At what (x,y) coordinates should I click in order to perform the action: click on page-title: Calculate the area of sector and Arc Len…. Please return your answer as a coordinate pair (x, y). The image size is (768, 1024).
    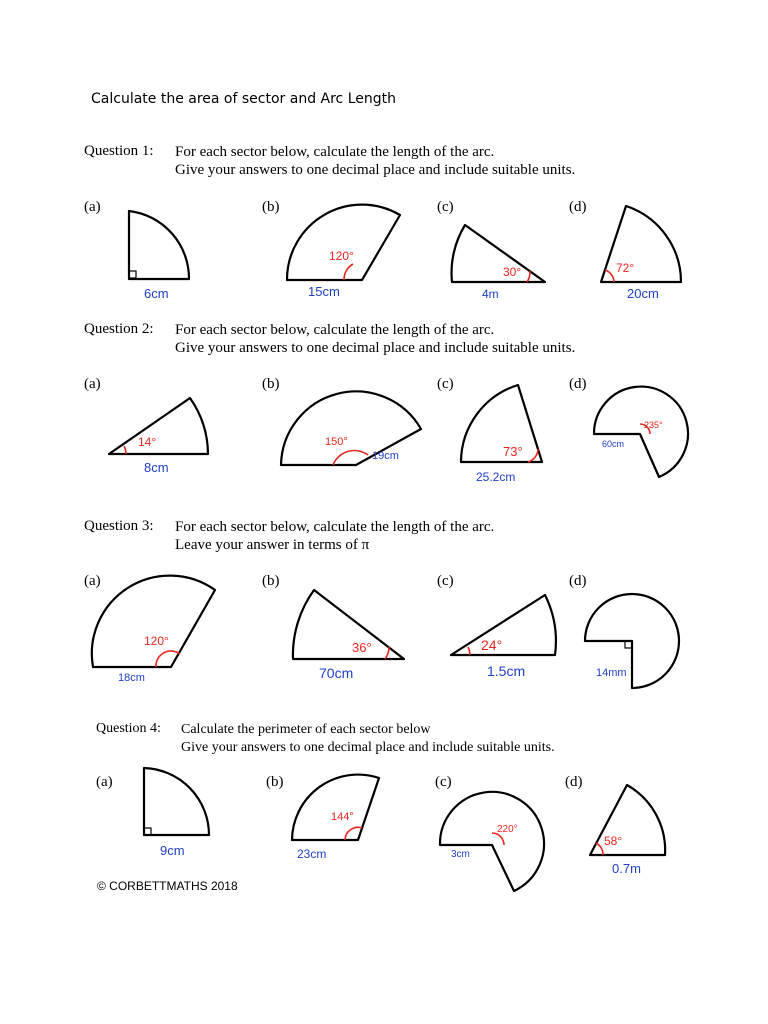
    Looking at the image, I should click on (243, 99).